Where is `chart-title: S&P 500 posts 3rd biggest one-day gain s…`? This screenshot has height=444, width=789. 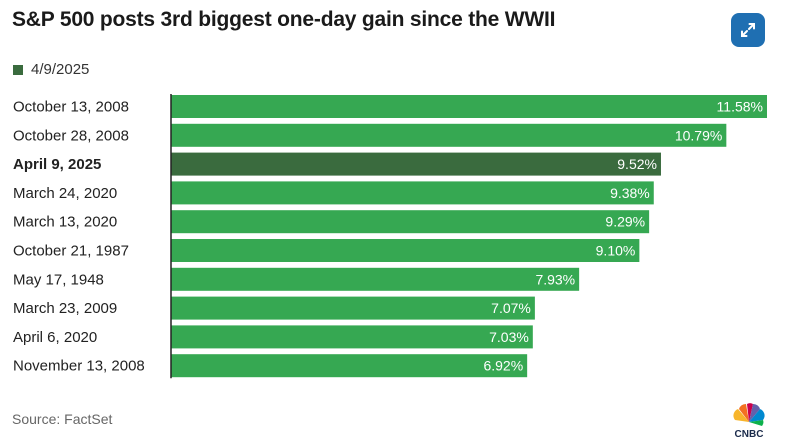 chart-title: S&P 500 posts 3rd biggest one-day gain s… is located at coordinates (284, 19).